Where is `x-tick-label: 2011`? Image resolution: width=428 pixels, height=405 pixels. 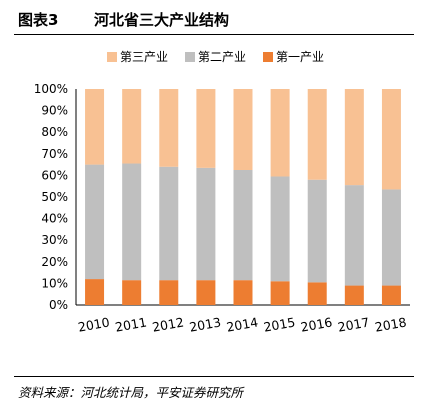 x-tick-label: 2011 is located at coordinates (131, 324).